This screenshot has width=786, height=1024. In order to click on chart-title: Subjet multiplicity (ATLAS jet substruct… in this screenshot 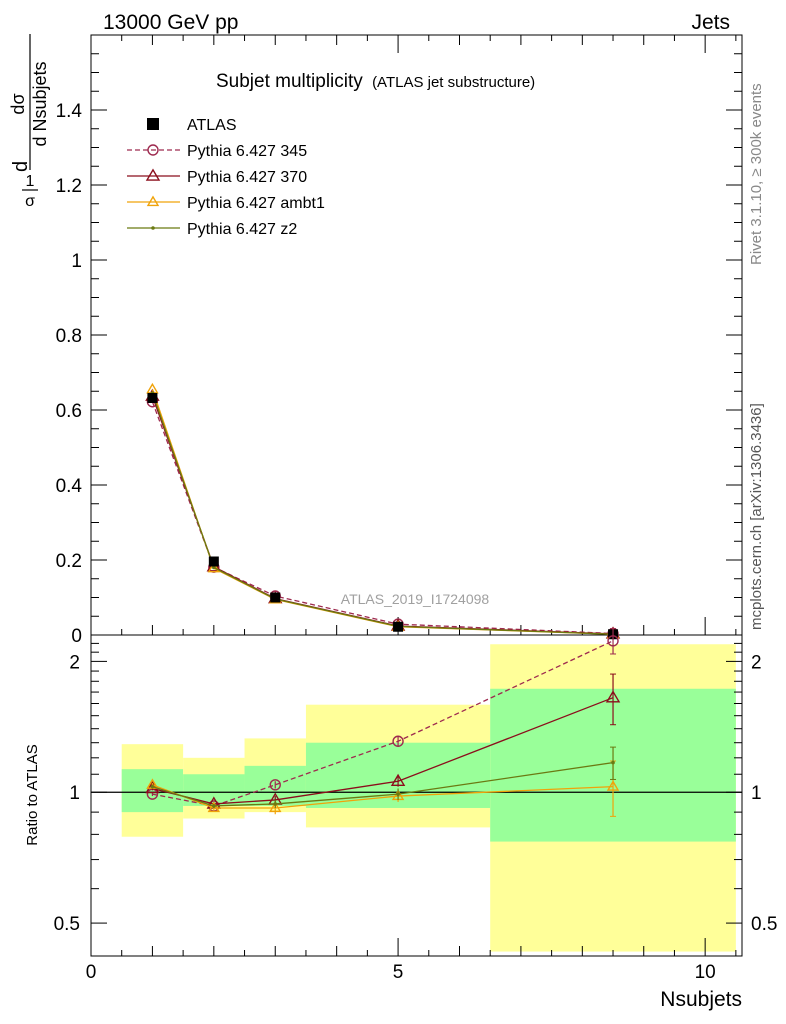, I will do `click(375, 81)`.